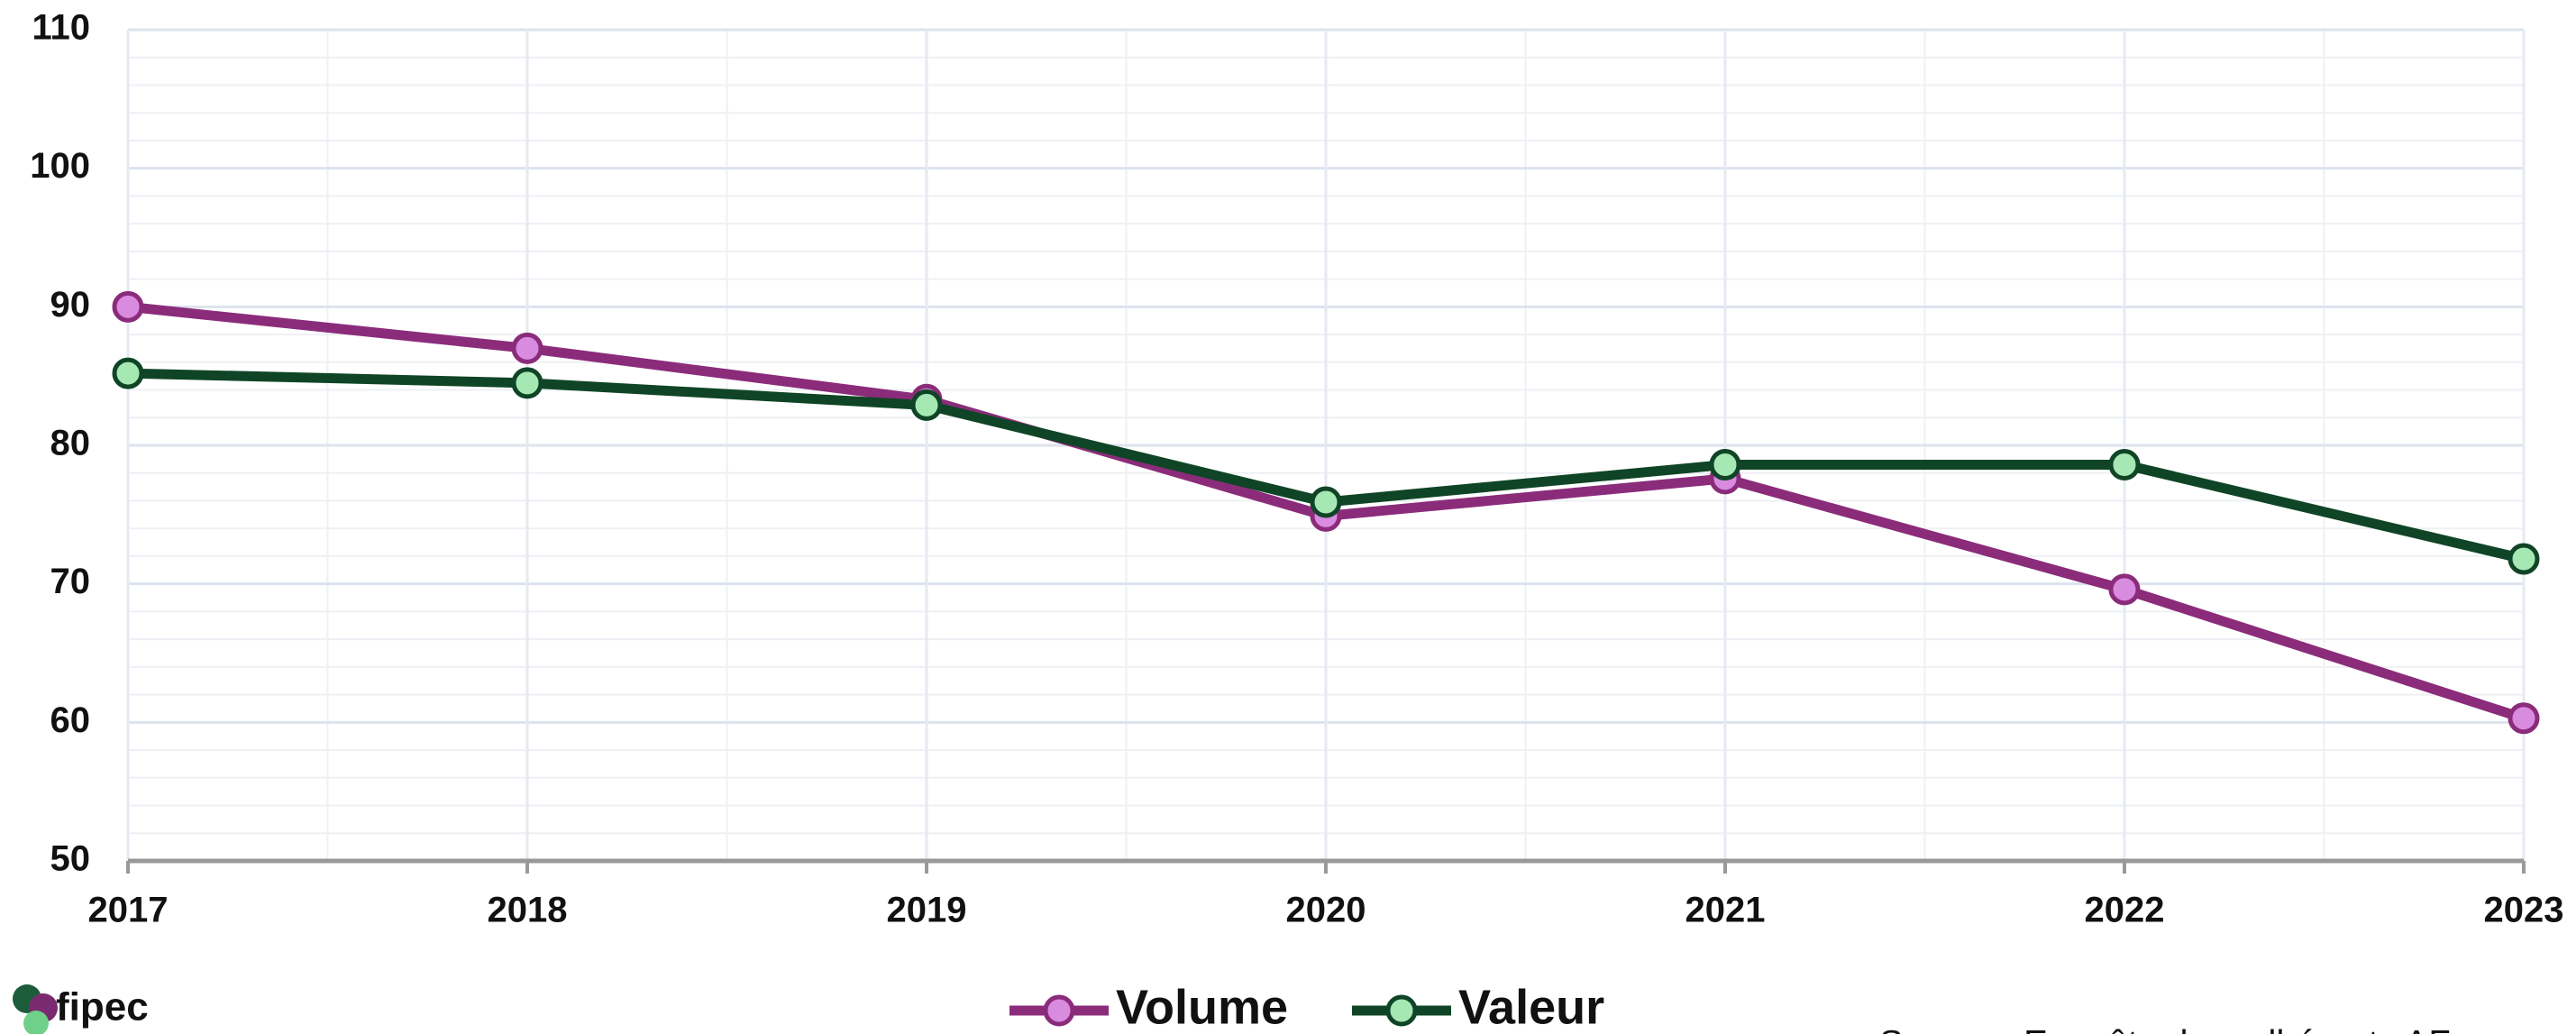 This screenshot has height=1034, width=2576. What do you see at coordinates (70, 443) in the screenshot?
I see `y-tick-label: 80` at bounding box center [70, 443].